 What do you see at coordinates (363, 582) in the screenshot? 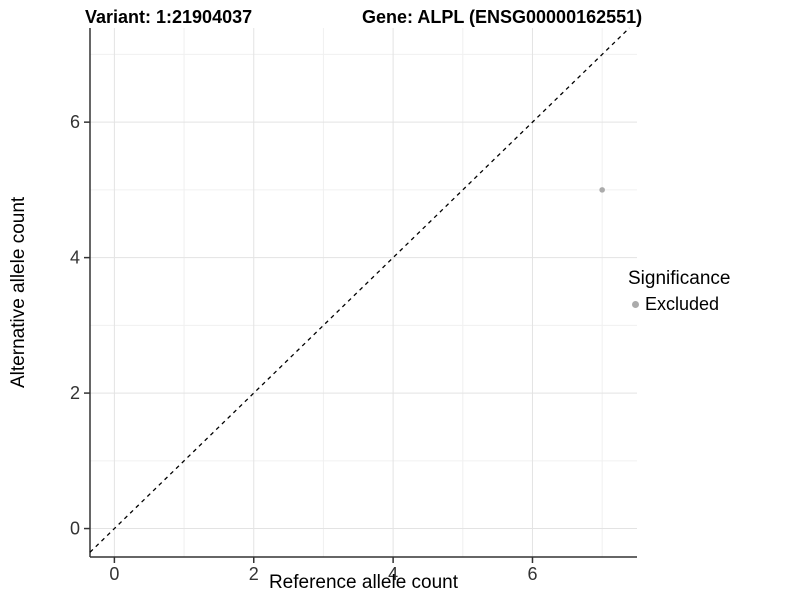
I see `x-axis-label: Reference allele count` at bounding box center [363, 582].